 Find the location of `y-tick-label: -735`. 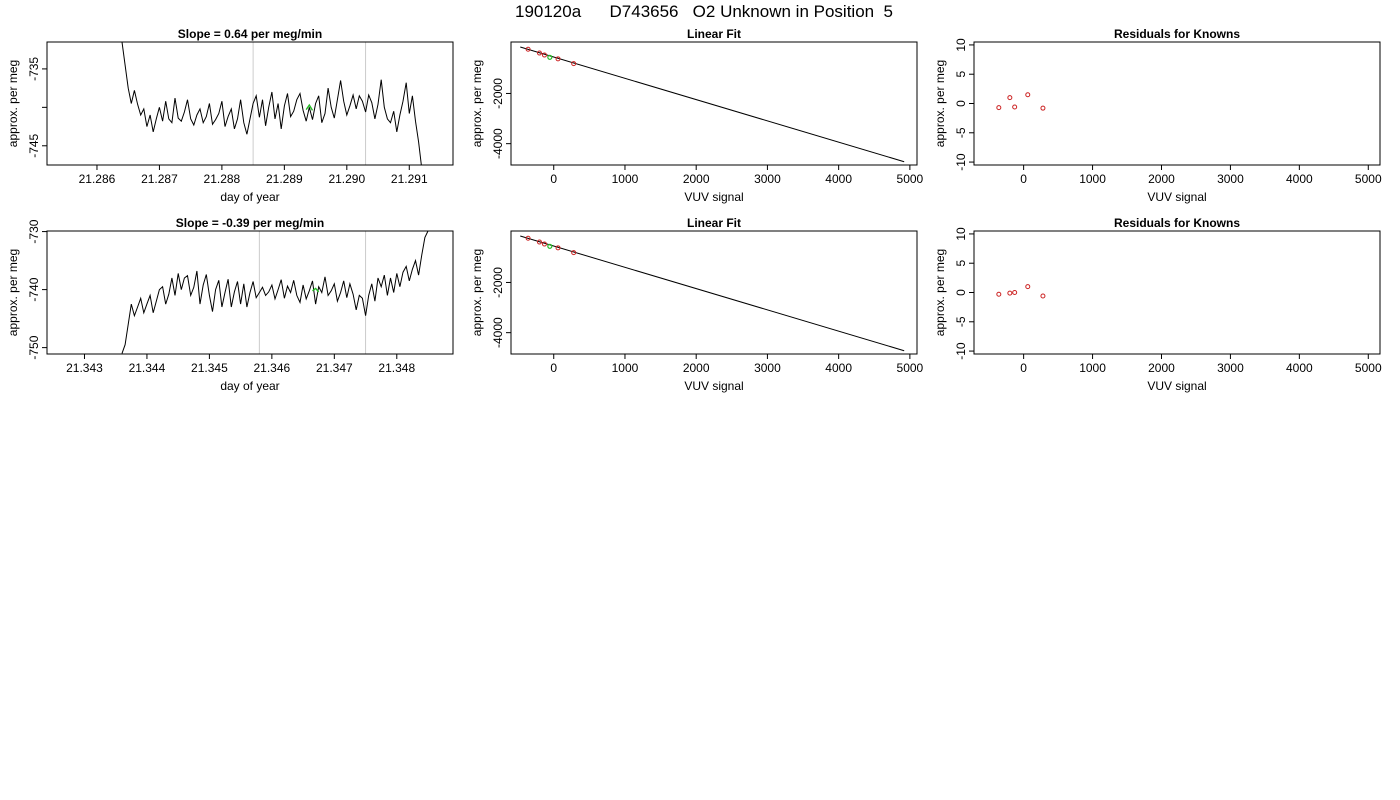

y-tick-label: -735 is located at coordinates (34, 69).